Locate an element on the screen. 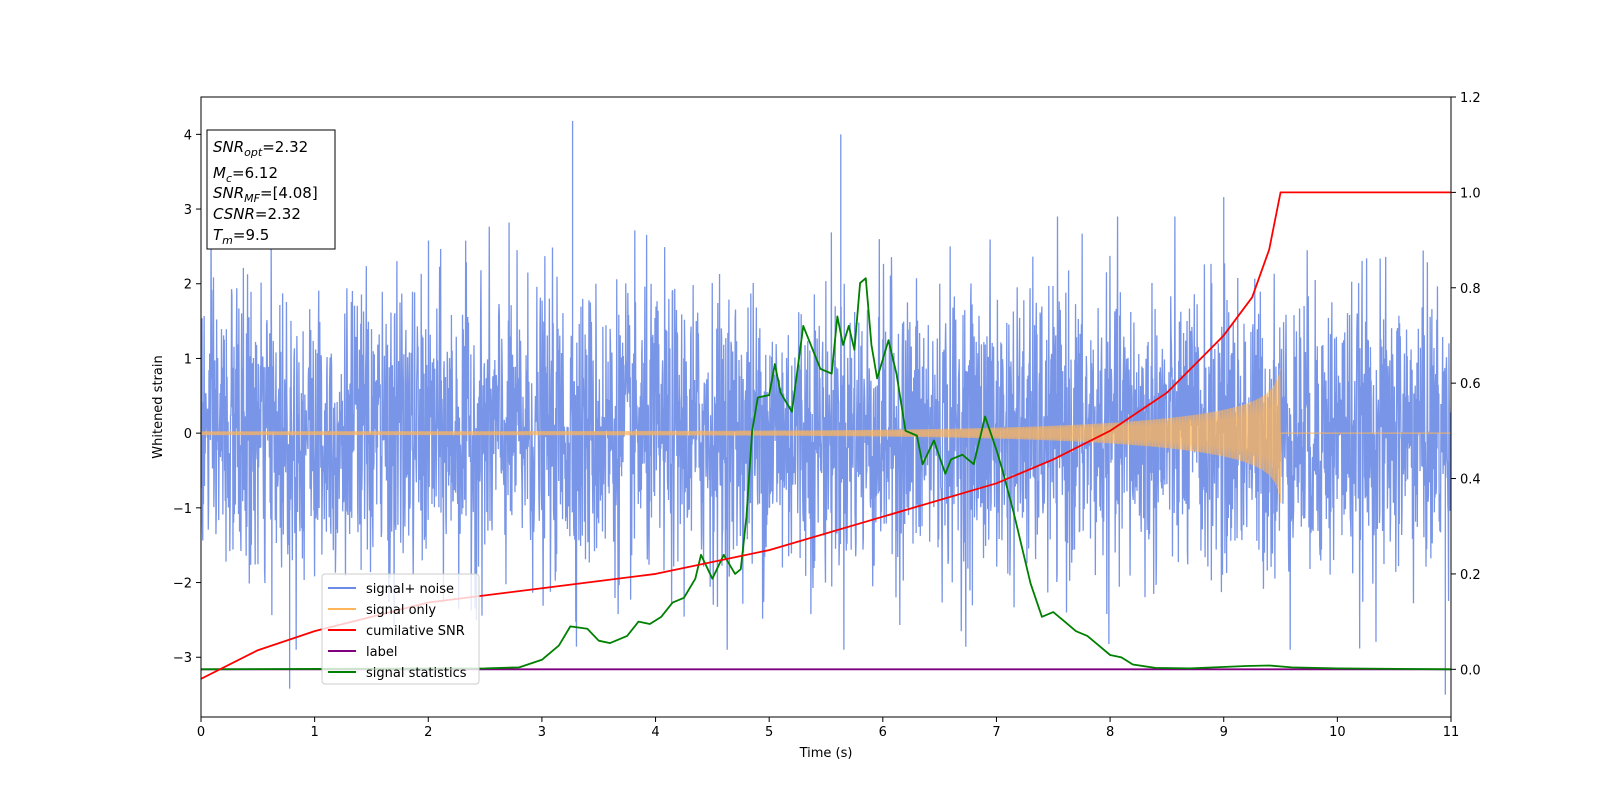 This screenshot has width=1600, height=800. y2-tick-label: 1.2 is located at coordinates (1470, 98).